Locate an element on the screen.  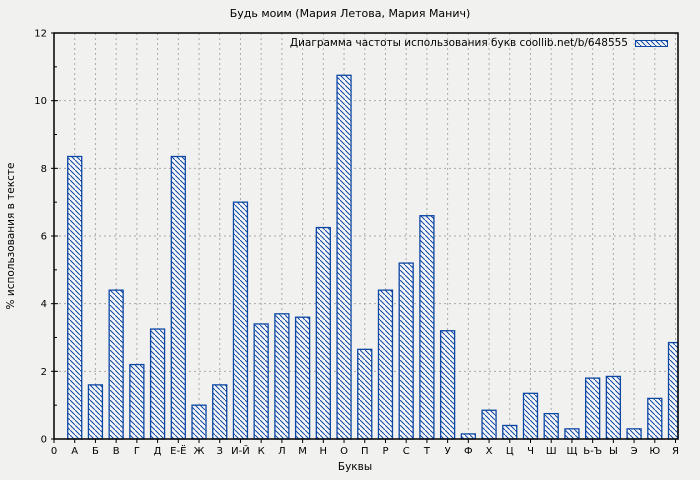
x-tick-label: А is located at coordinates (74, 451).